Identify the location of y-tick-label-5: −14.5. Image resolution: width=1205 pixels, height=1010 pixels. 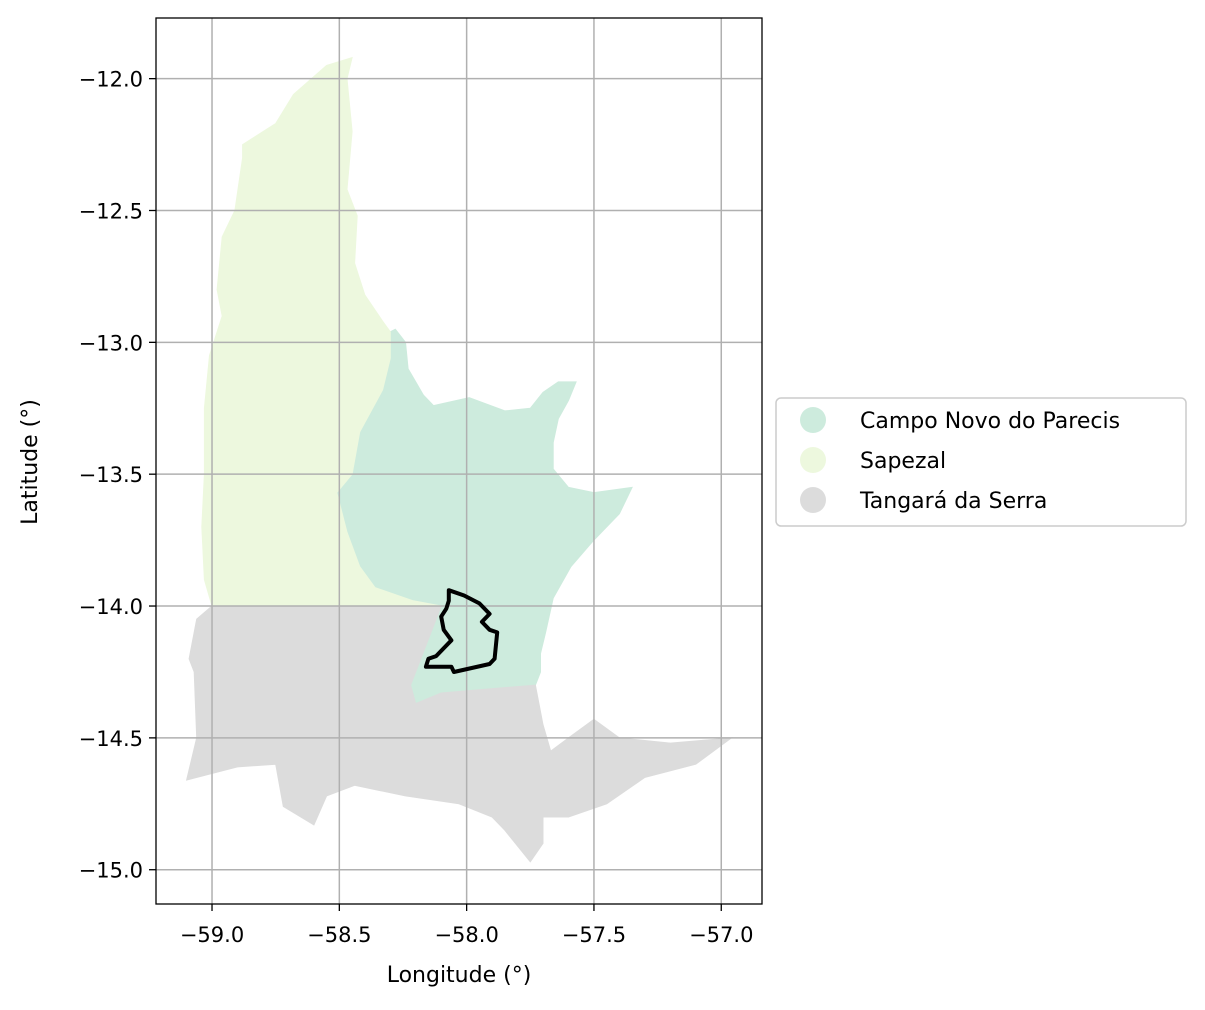
(111, 739).